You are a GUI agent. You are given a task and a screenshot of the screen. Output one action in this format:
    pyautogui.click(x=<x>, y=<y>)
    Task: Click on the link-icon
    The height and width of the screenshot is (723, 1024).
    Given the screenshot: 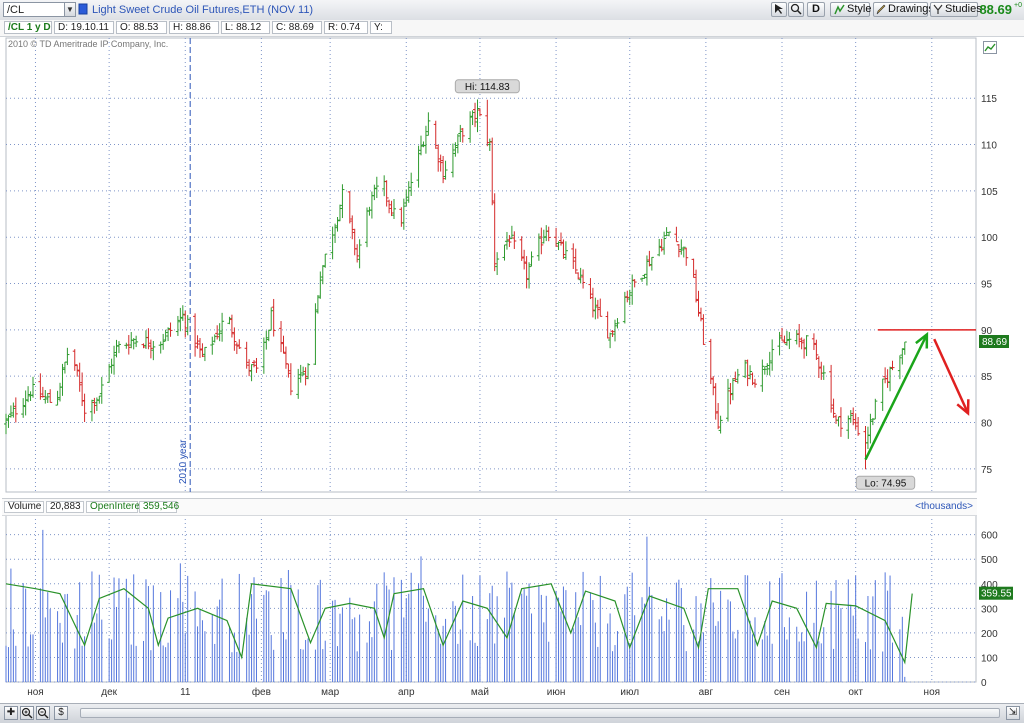 What is the action you would take?
    pyautogui.click(x=83, y=9)
    